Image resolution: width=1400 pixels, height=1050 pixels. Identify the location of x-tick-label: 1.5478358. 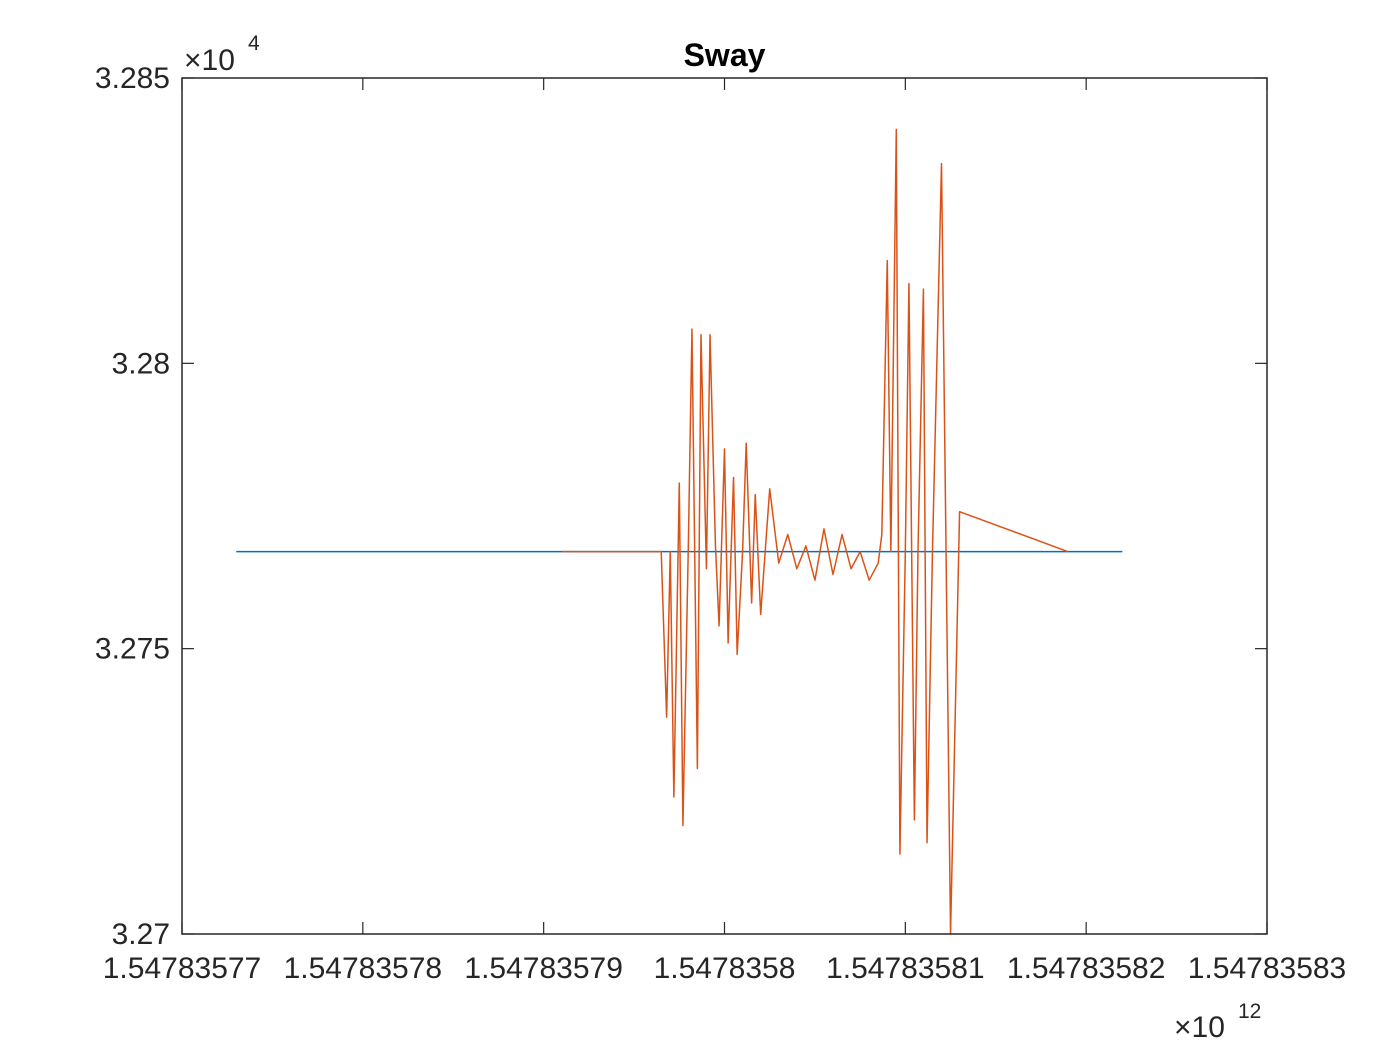
(725, 968).